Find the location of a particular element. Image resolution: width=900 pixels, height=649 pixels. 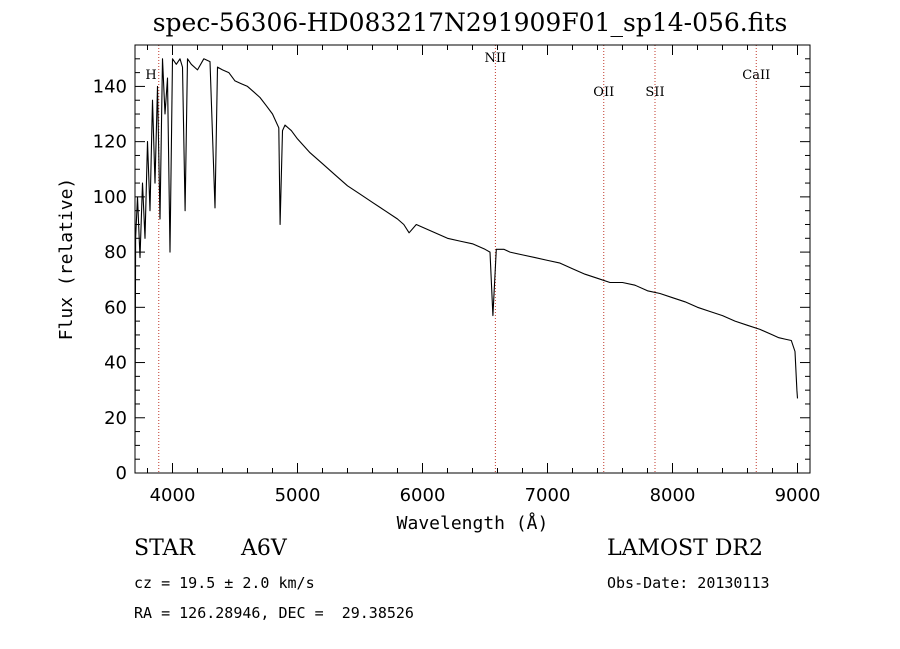

ra-dec-text: RA = 126.28946, DEC = 29.38526 is located at coordinates (274, 613).